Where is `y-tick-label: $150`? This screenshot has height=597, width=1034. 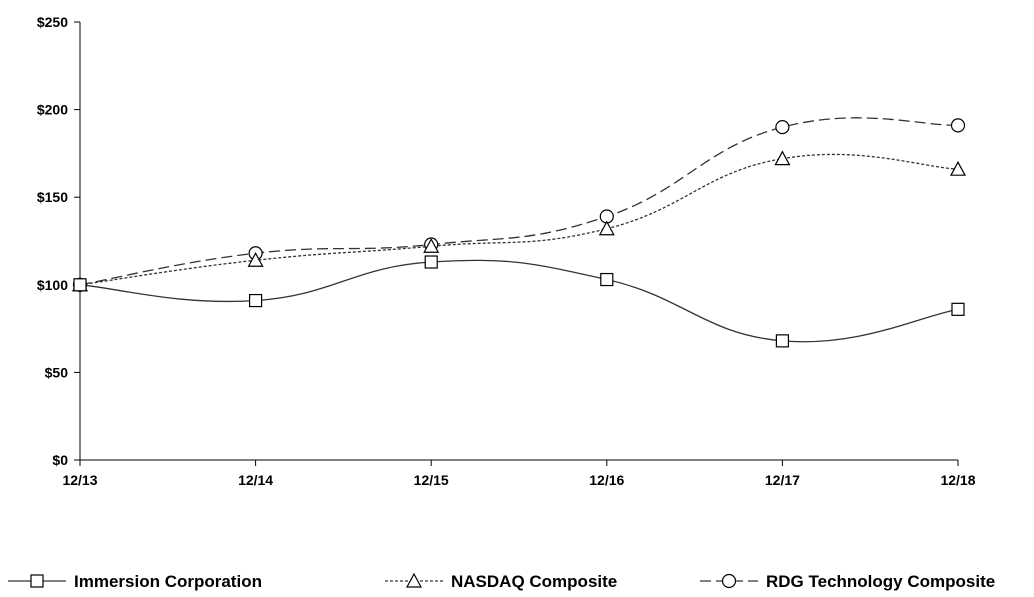
y-tick-label: $150 is located at coordinates (52, 197).